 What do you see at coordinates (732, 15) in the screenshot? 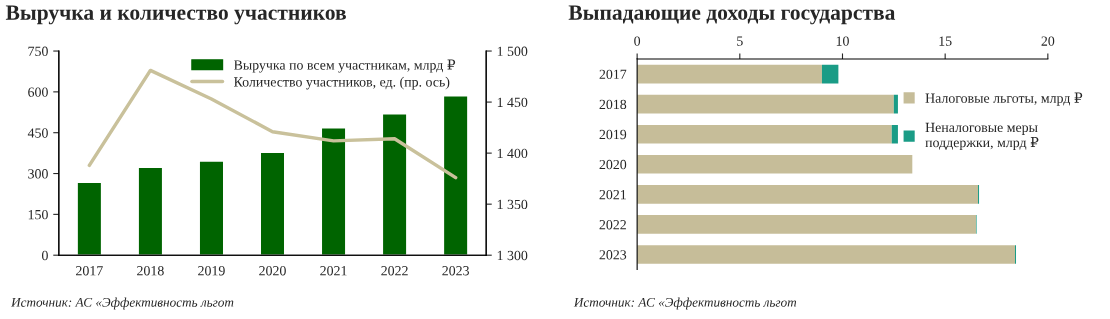
I see `chart-title: Выпадающие доходы государства` at bounding box center [732, 15].